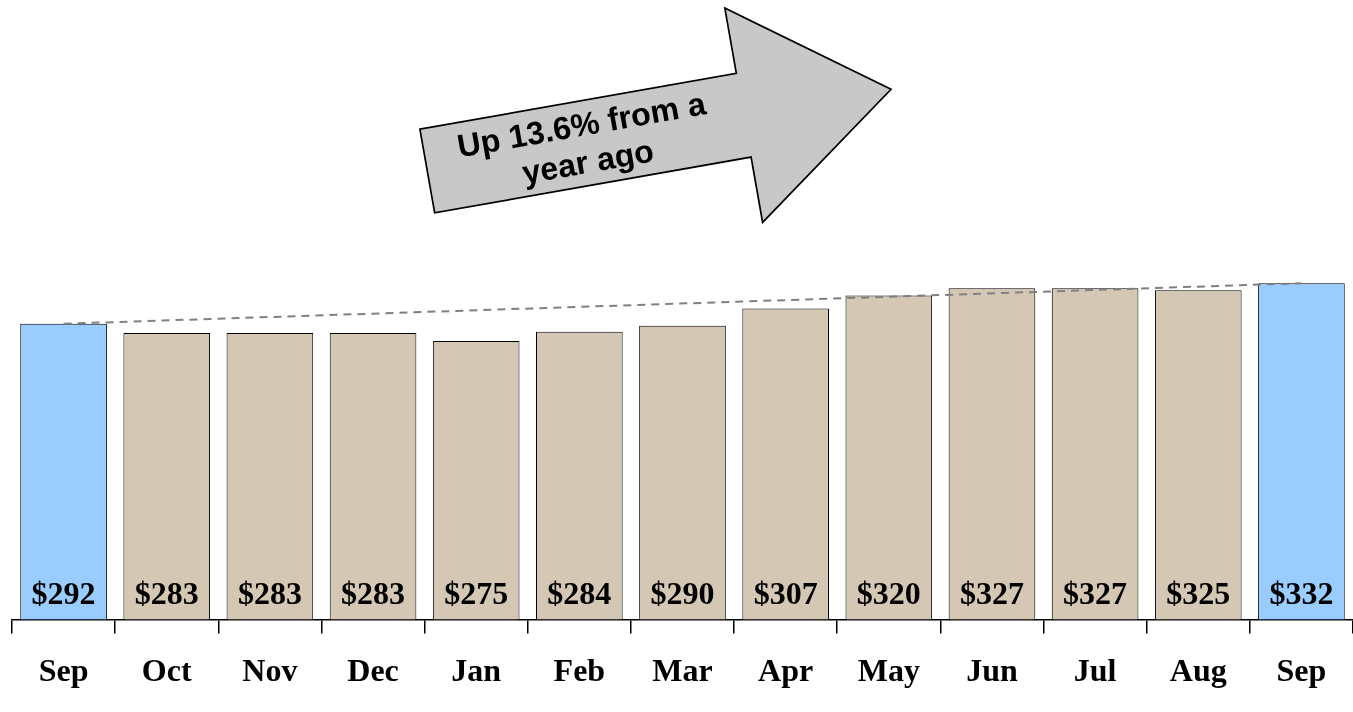  I want to click on x-tick-label: Aug, so click(1198, 670).